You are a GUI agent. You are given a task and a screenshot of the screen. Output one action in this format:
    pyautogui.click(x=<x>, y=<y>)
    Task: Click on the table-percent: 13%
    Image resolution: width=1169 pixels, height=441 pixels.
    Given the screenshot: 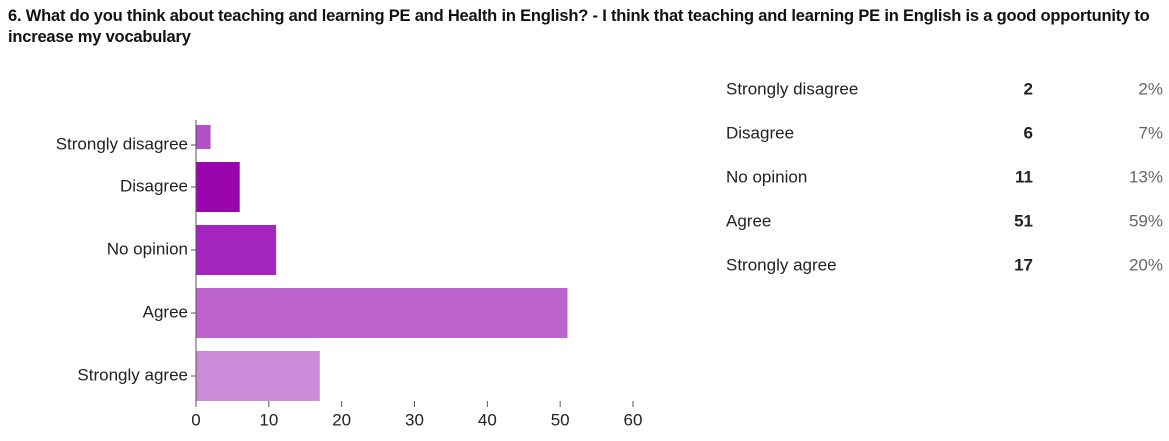 What is the action you would take?
    pyautogui.click(x=1146, y=176)
    